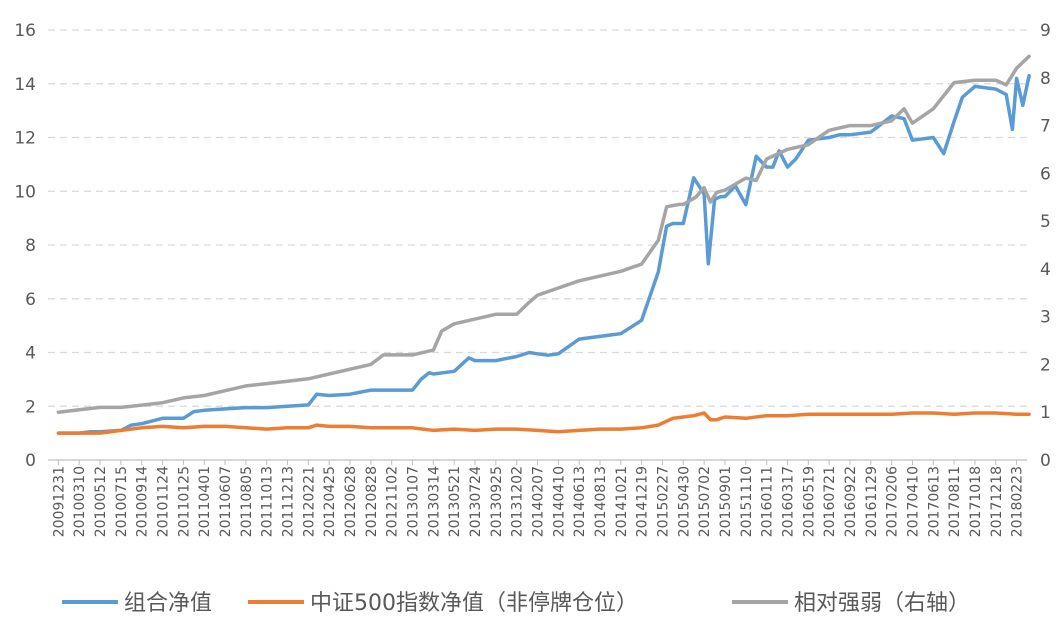  What do you see at coordinates (289, 501) in the screenshot?
I see `x-tick-label: 20111213` at bounding box center [289, 501].